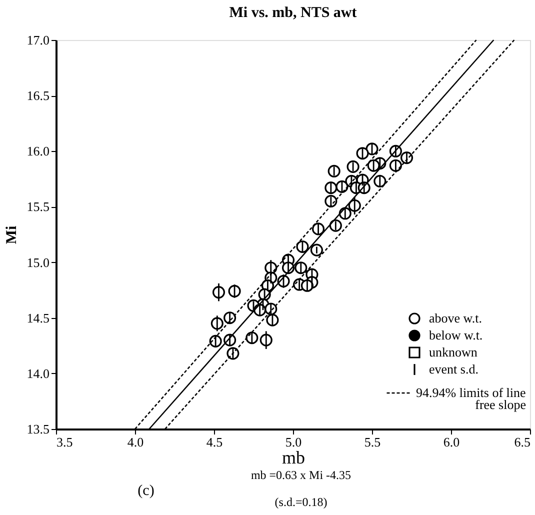  What do you see at coordinates (301, 502) in the screenshot?
I see `text: (s.d.=0.18)` at bounding box center [301, 502].